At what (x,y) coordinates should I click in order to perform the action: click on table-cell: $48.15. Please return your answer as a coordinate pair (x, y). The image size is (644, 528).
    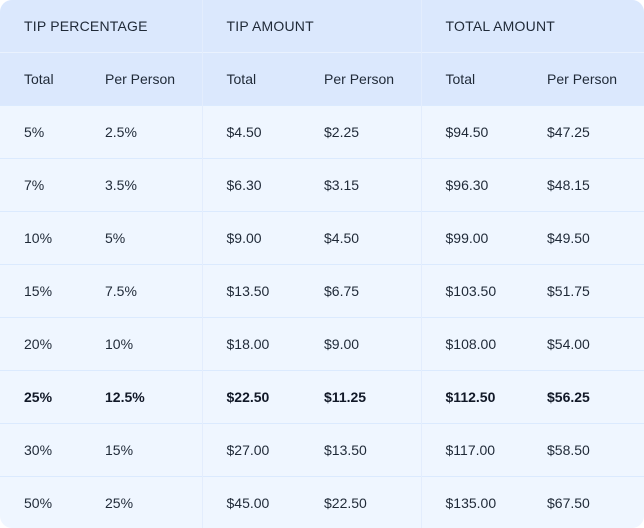
    Looking at the image, I should click on (568, 184).